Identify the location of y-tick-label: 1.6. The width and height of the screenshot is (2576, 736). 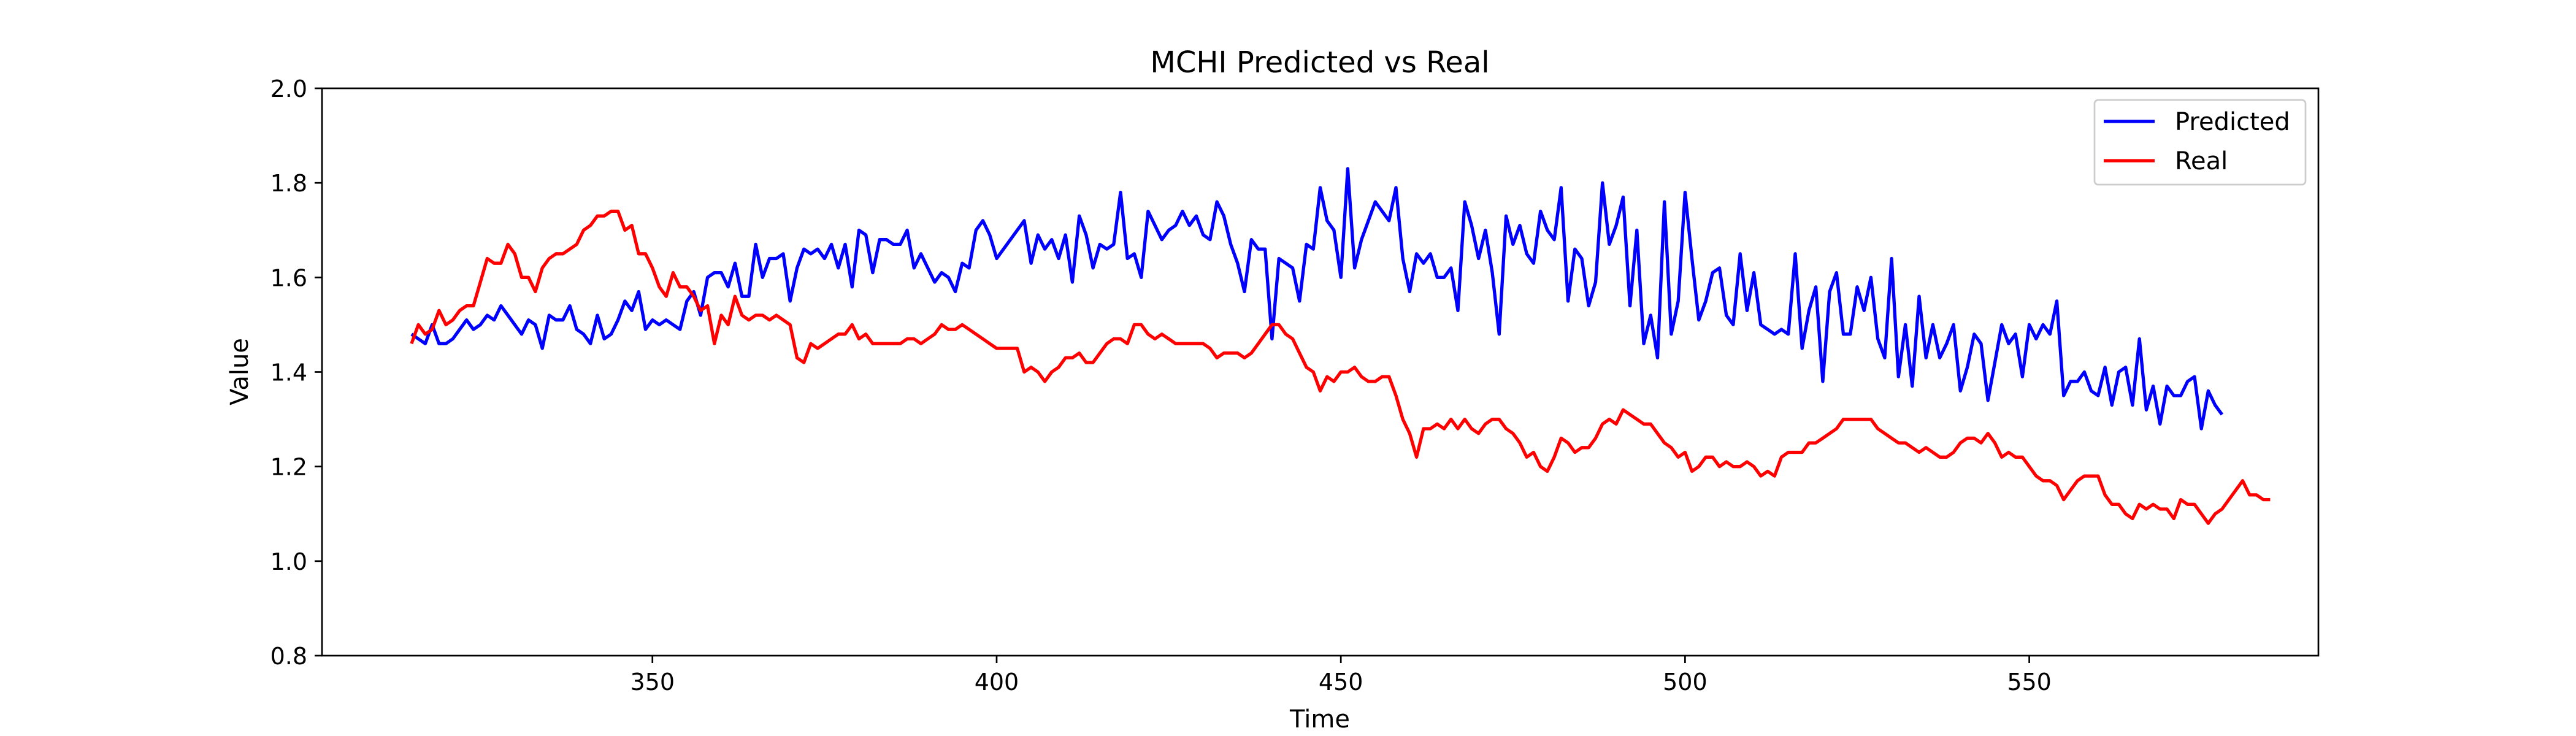
(288, 277).